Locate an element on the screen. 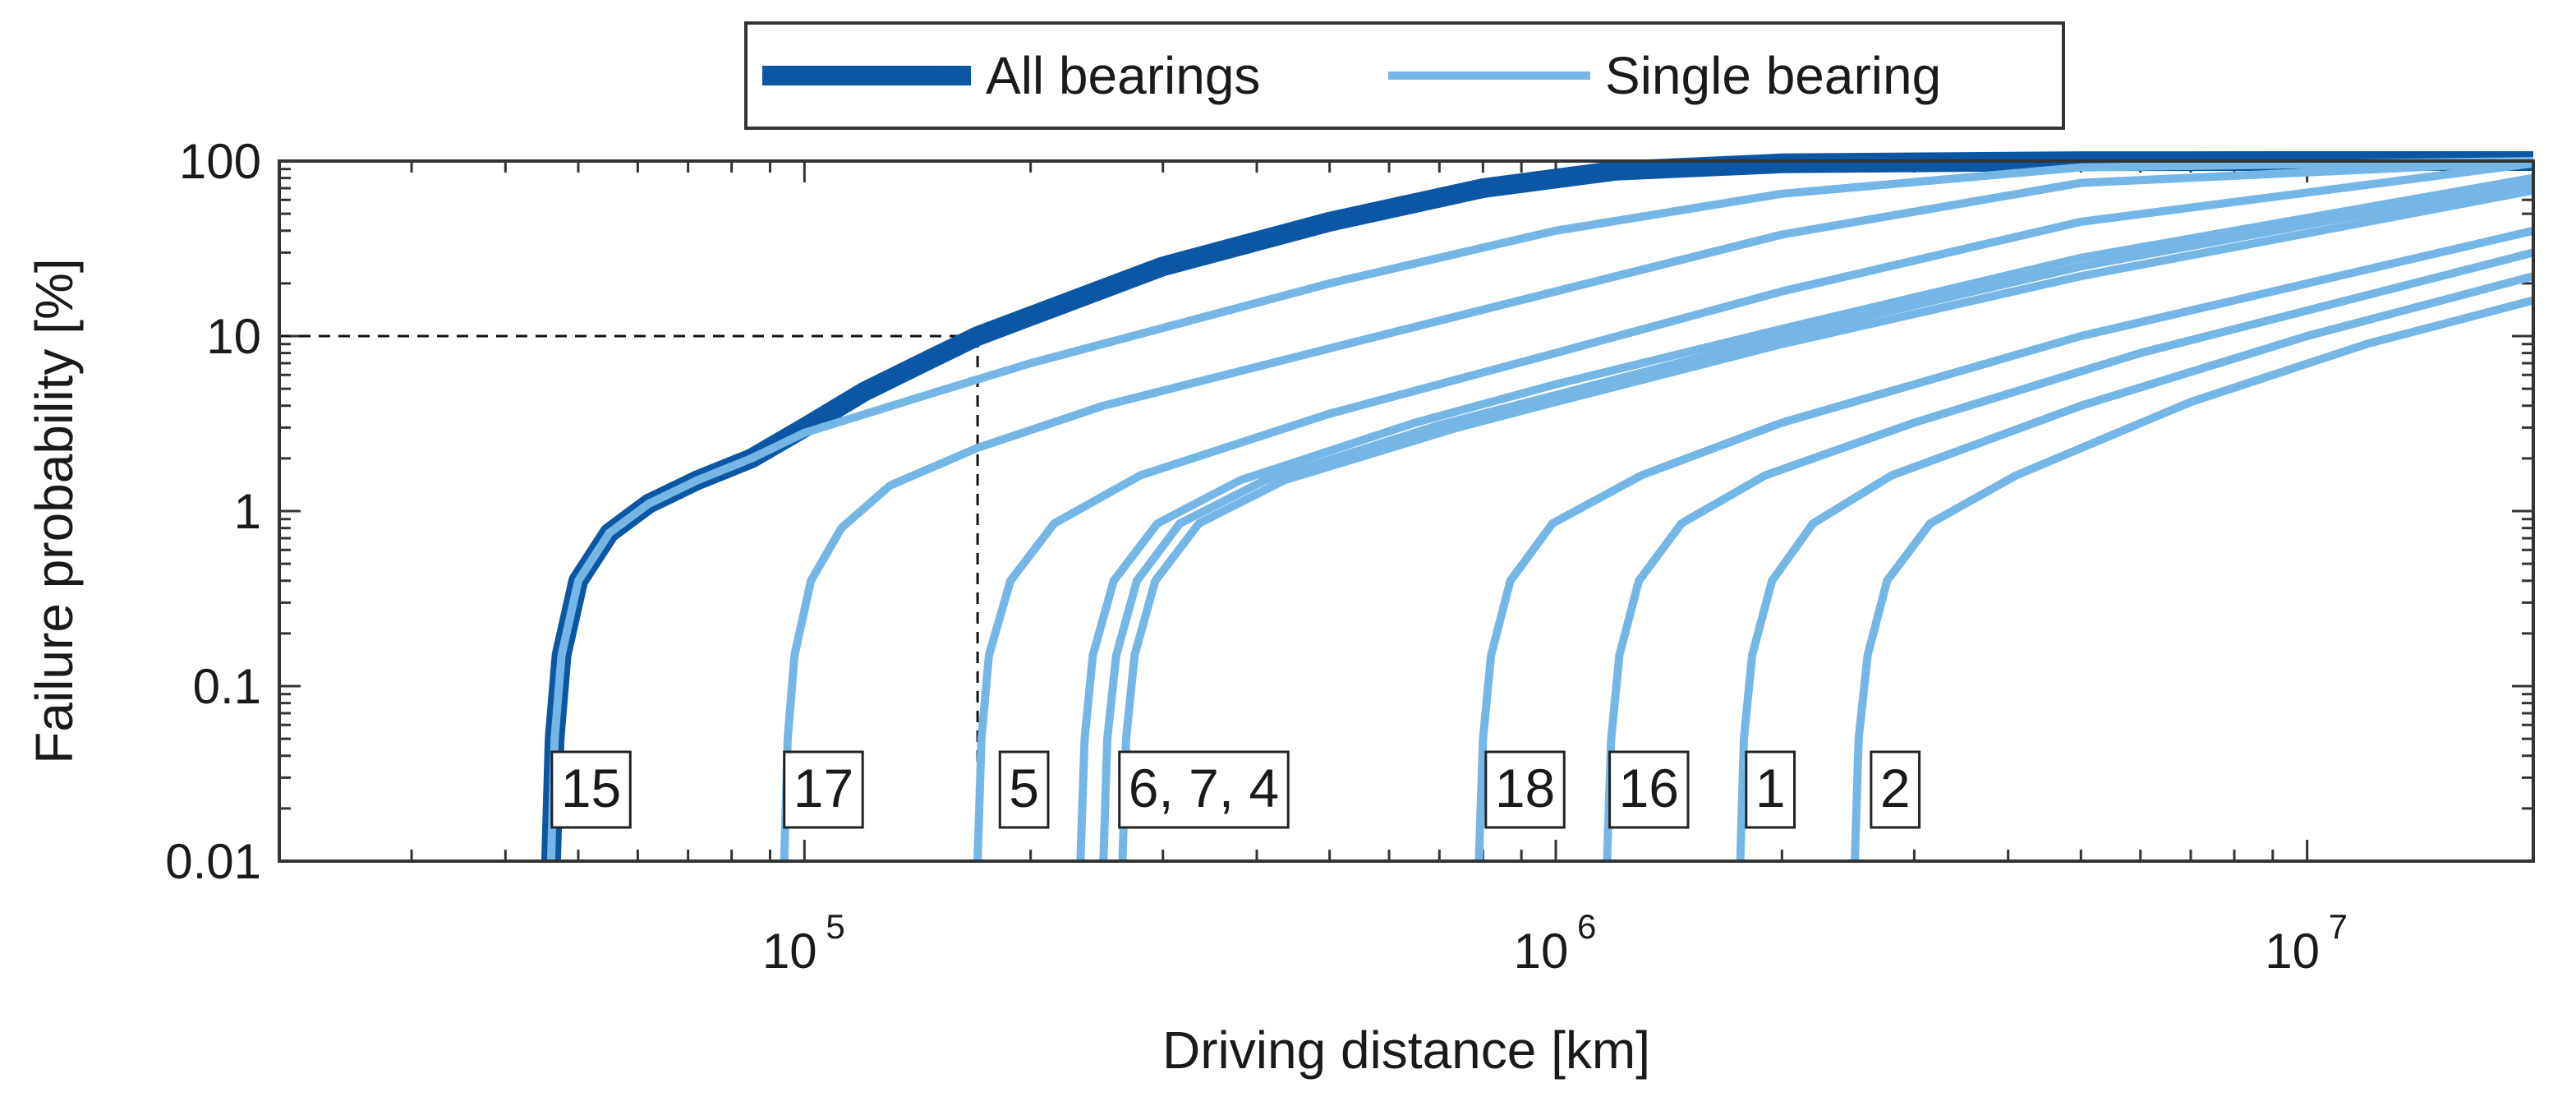 This screenshot has width=2576, height=1106. curve-label-0: 15 is located at coordinates (591, 788).